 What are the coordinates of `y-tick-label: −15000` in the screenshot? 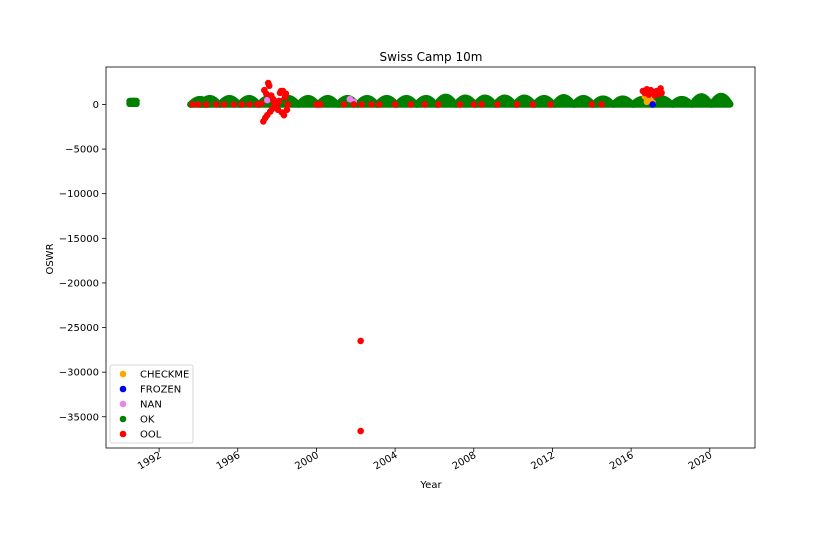 It's located at (79, 239).